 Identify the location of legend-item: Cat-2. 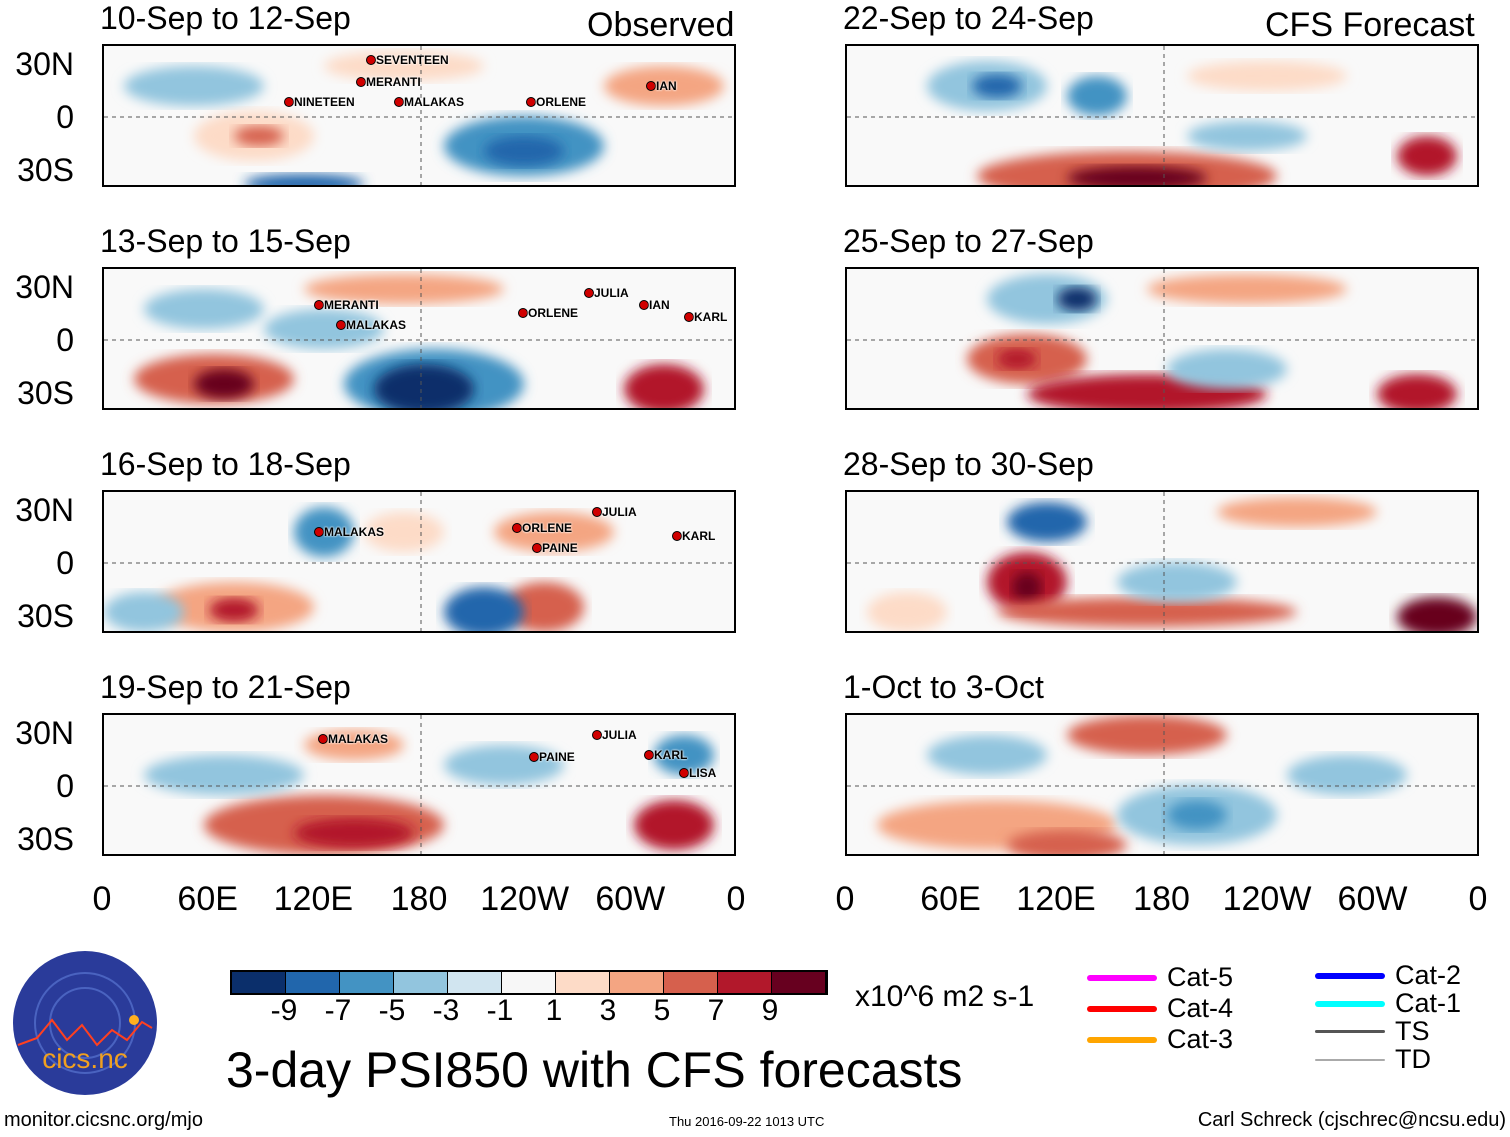
(1388, 975).